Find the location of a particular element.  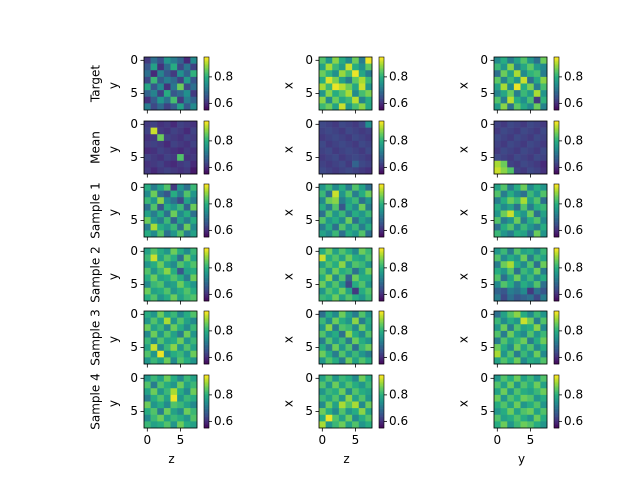

x-tick-label: 5 is located at coordinates (181, 440).